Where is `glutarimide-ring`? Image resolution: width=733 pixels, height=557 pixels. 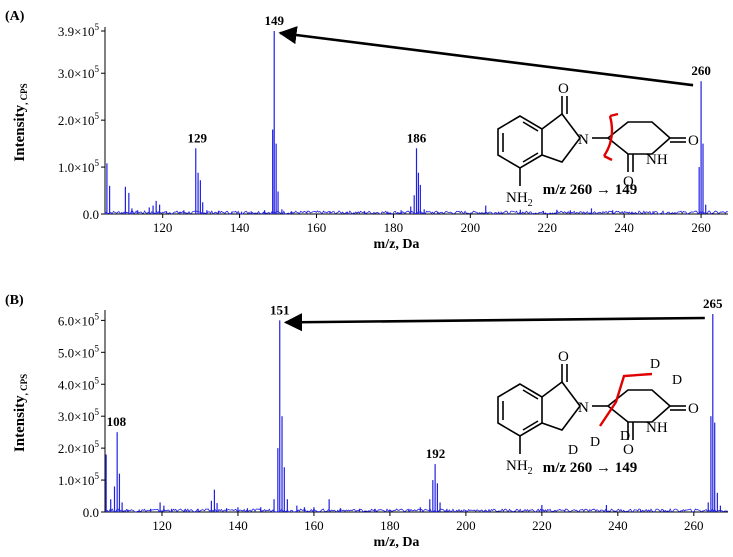
glutarimide-ring is located at coordinates (639, 138).